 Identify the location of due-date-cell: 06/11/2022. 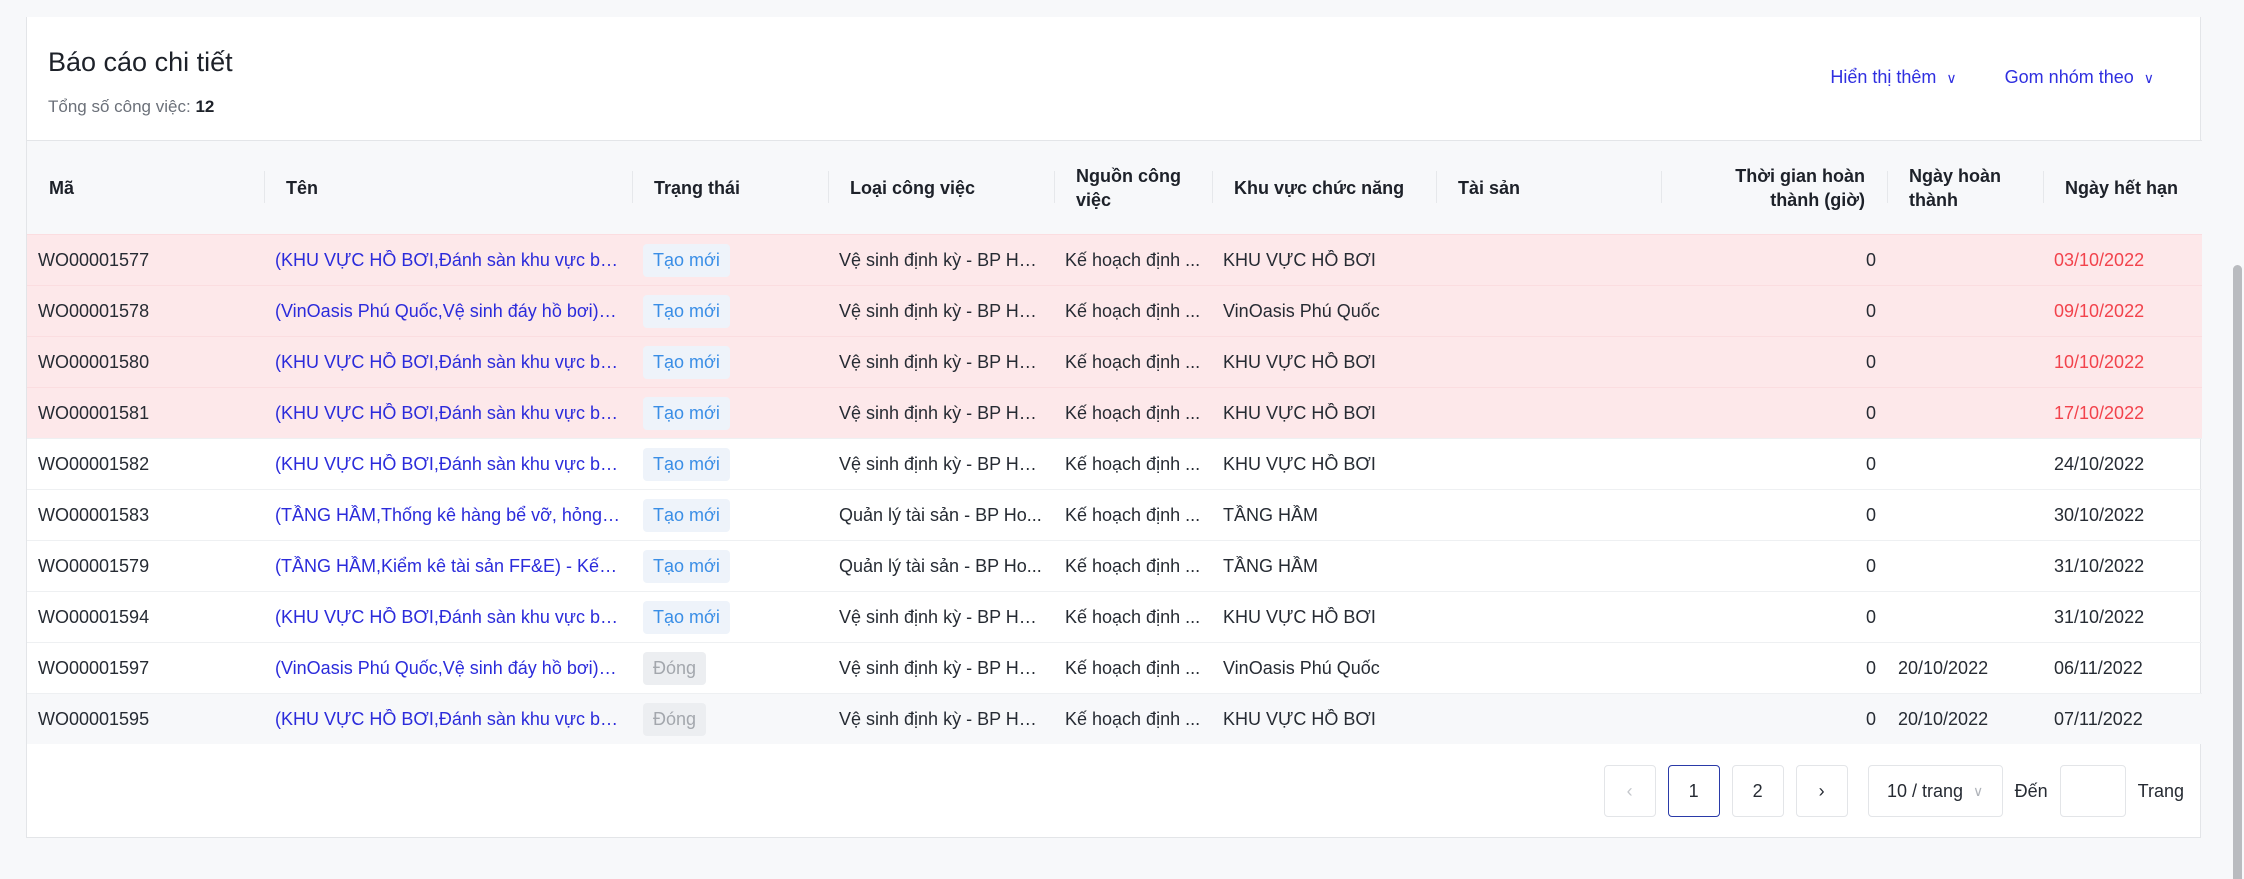
(2098, 667).